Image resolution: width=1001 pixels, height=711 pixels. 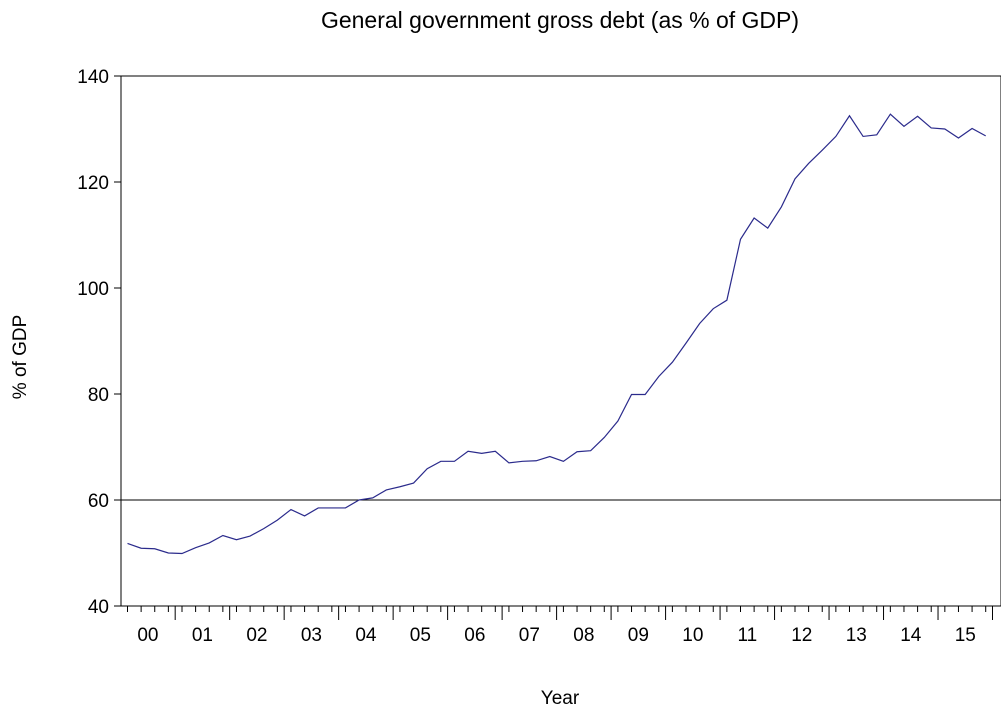 I want to click on x-tick-label: 09, so click(x=638, y=635).